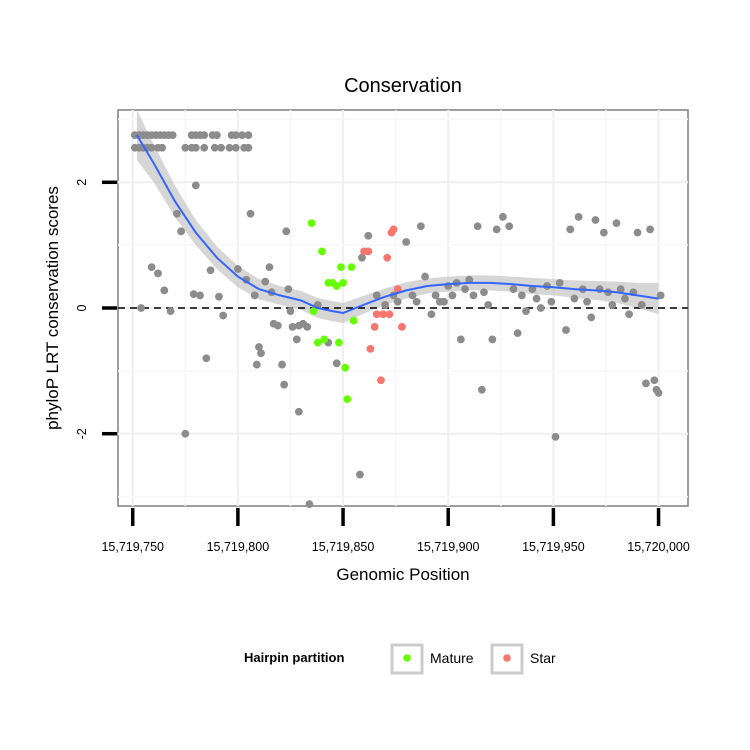 Image resolution: width=750 pixels, height=750 pixels. Describe the element at coordinates (400, 659) in the screenshot. I see `legend: Hairpin partition Mature Star` at that location.